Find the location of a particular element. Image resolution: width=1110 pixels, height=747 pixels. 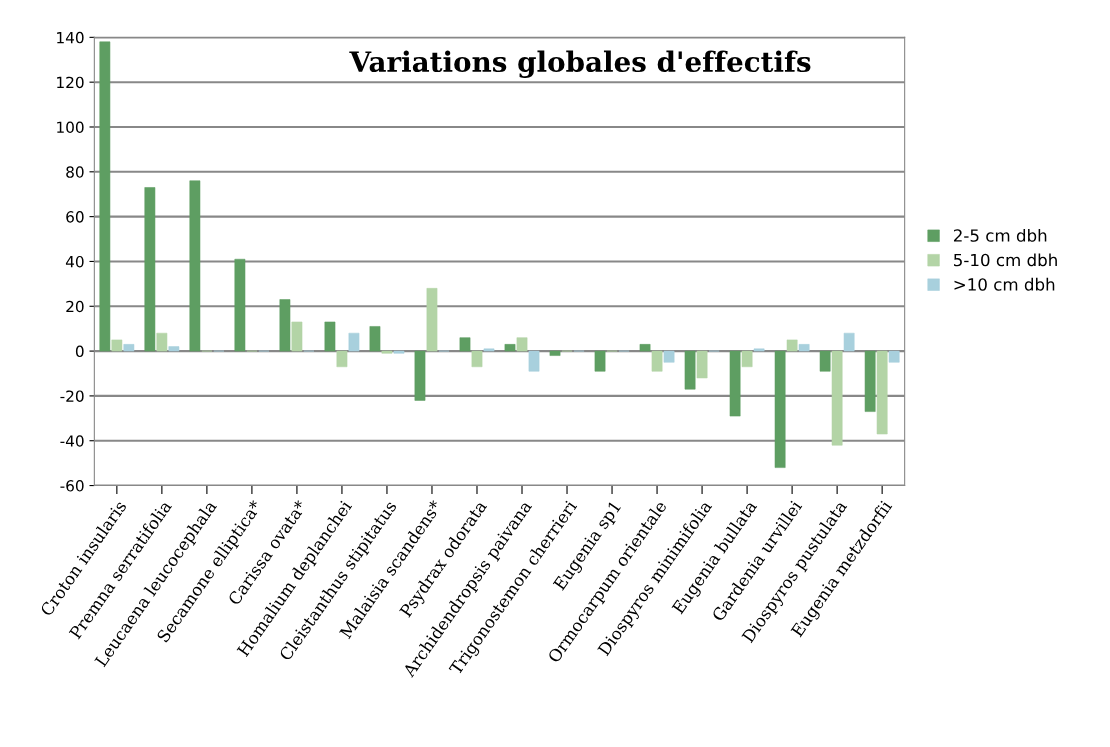

y-tick-label: 80 is located at coordinates (75, 172).